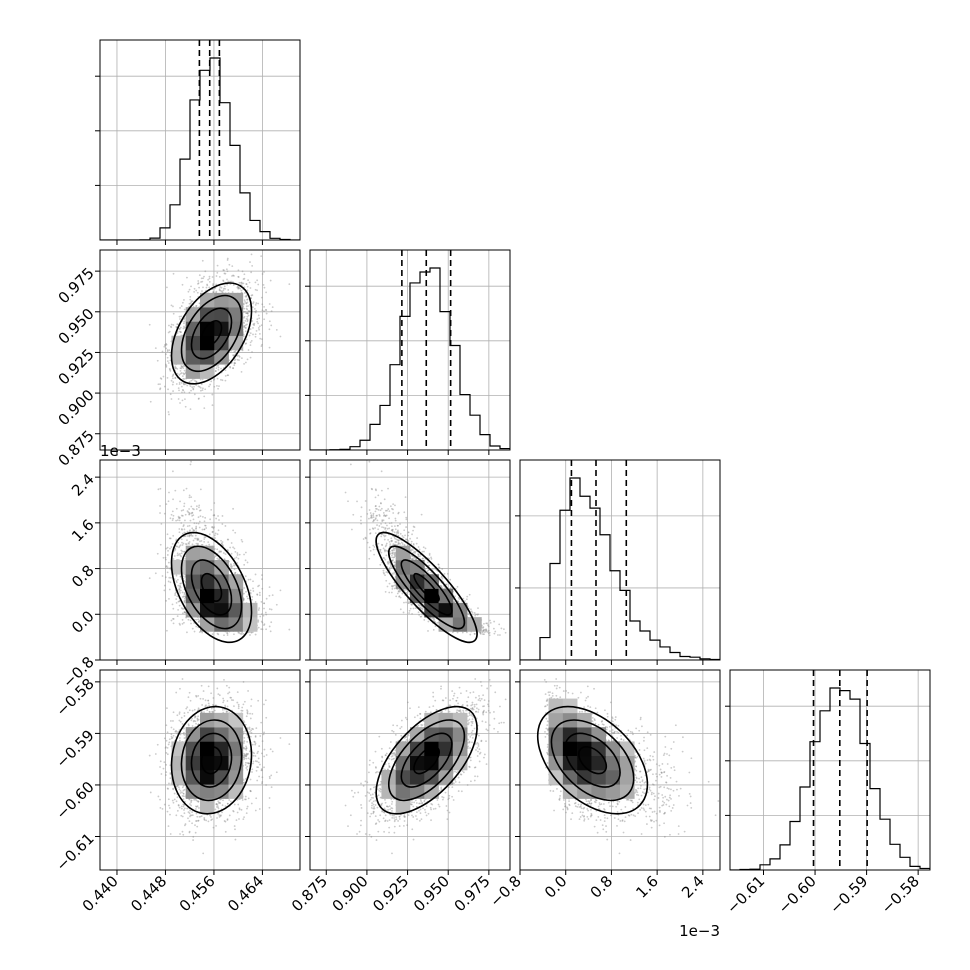 The image size is (970, 970). What do you see at coordinates (193, 343) in the screenshot?
I see `density-cell` at bounding box center [193, 343].